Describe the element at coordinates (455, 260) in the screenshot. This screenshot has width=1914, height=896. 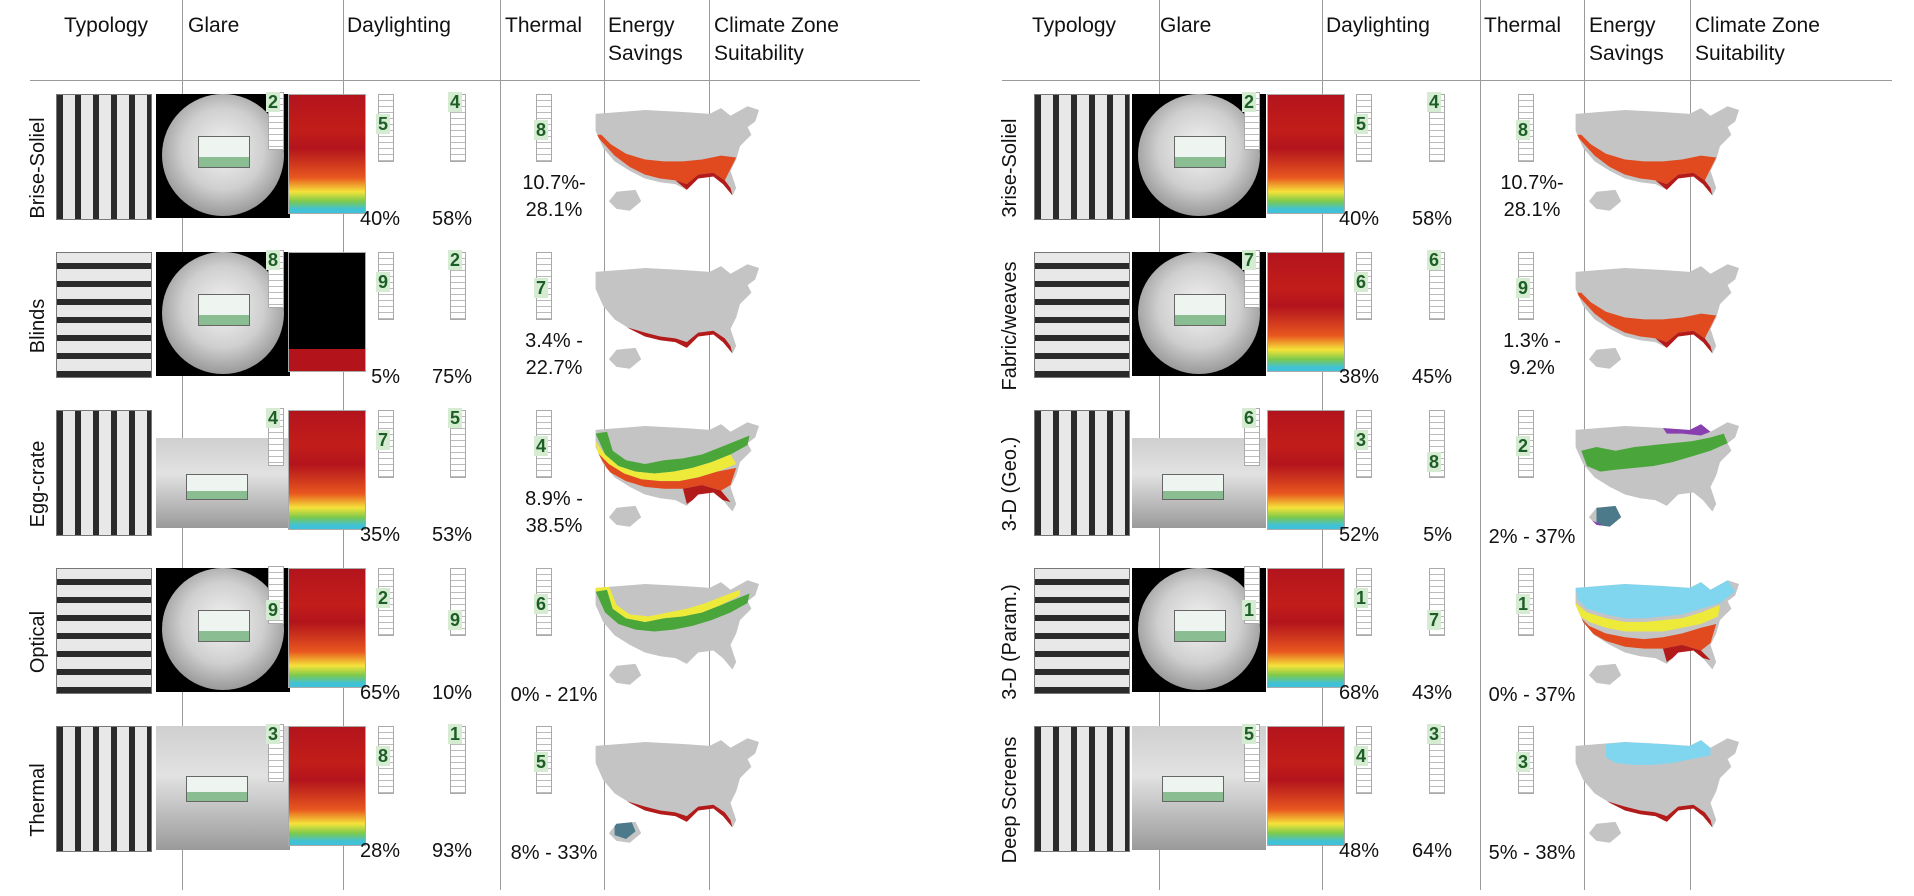
I see `thermal-score: 2` at that location.